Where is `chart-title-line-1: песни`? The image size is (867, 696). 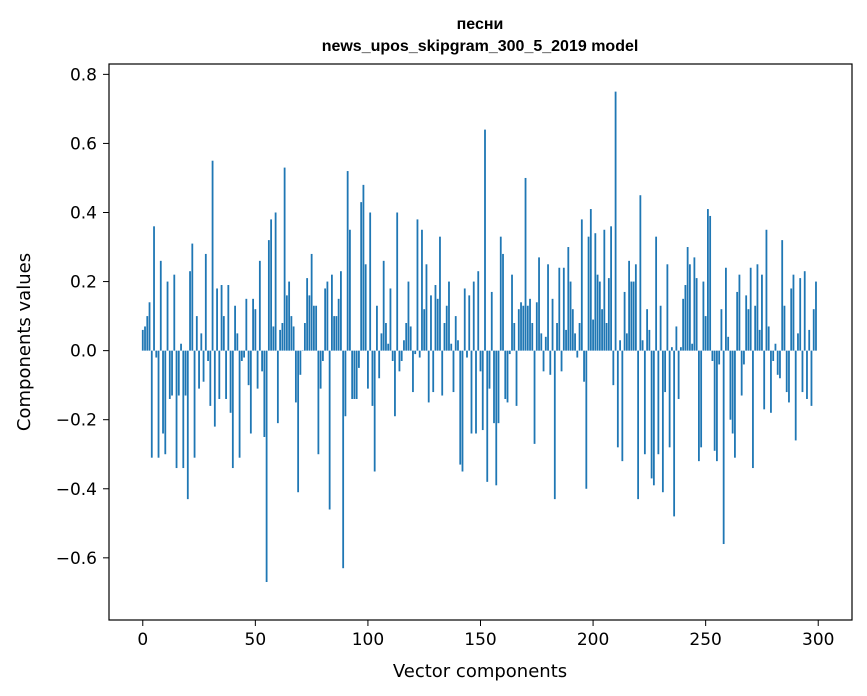
chart-title-line-1: песни is located at coordinates (480, 24).